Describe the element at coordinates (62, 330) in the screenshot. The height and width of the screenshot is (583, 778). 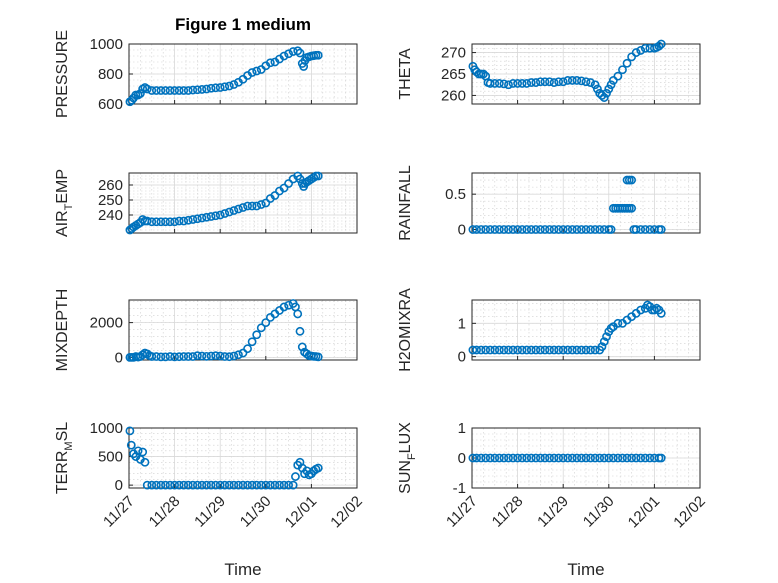
I see `y-axis-label: MIXDEPTH` at that location.